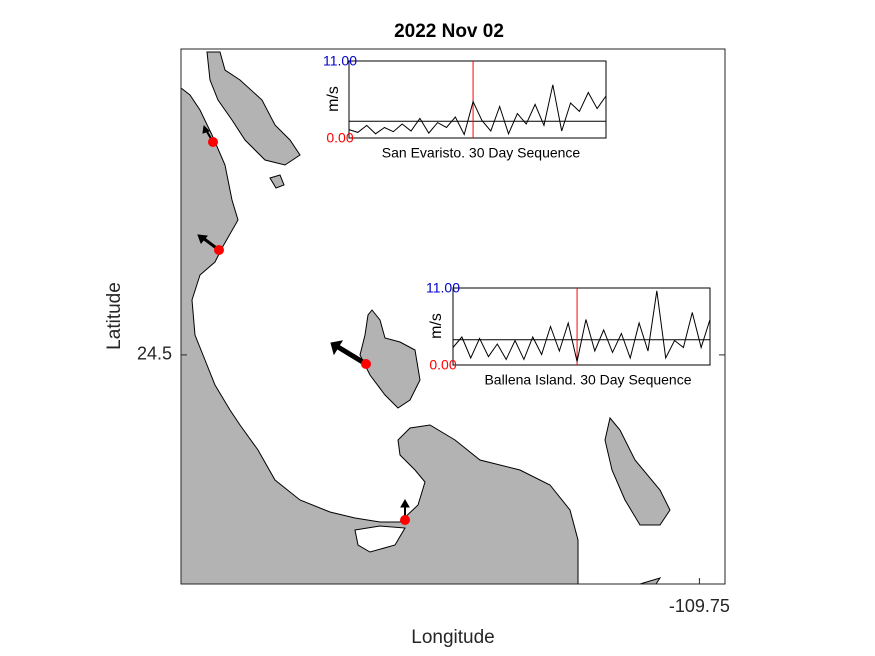  Describe the element at coordinates (309, 331) in the screenshot. I see `stations` at that location.